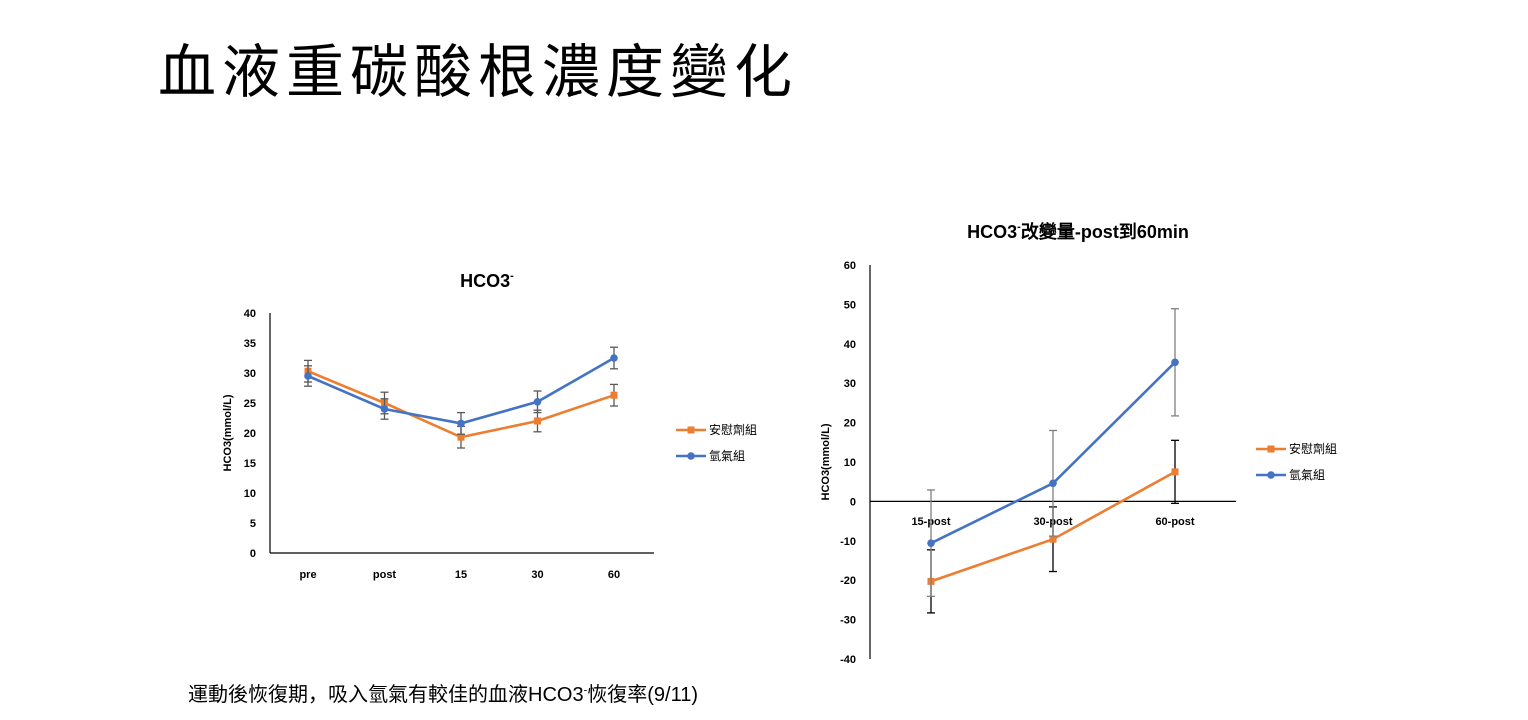  Describe the element at coordinates (848, 542) in the screenshot. I see `y-tick-label: -10` at that location.